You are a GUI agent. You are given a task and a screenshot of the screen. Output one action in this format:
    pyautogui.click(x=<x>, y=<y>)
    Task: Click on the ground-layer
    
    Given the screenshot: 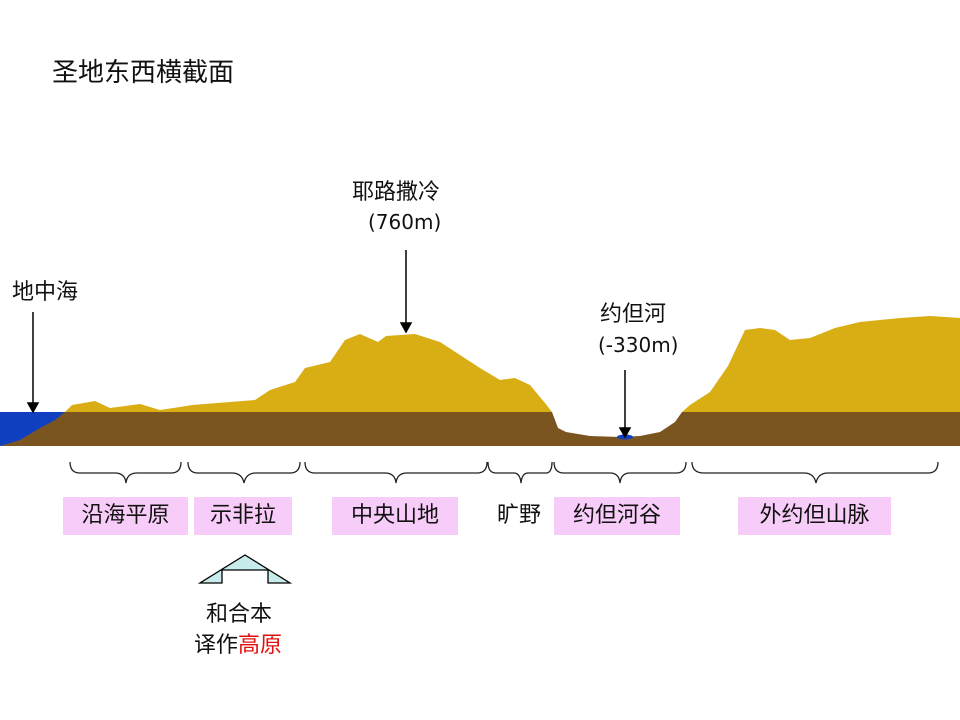 What is the action you would take?
    pyautogui.click(x=480, y=429)
    